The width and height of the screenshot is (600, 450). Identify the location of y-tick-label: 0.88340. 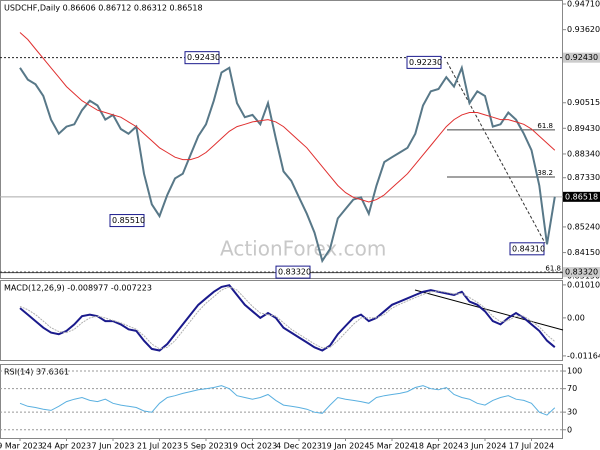
(583, 153).